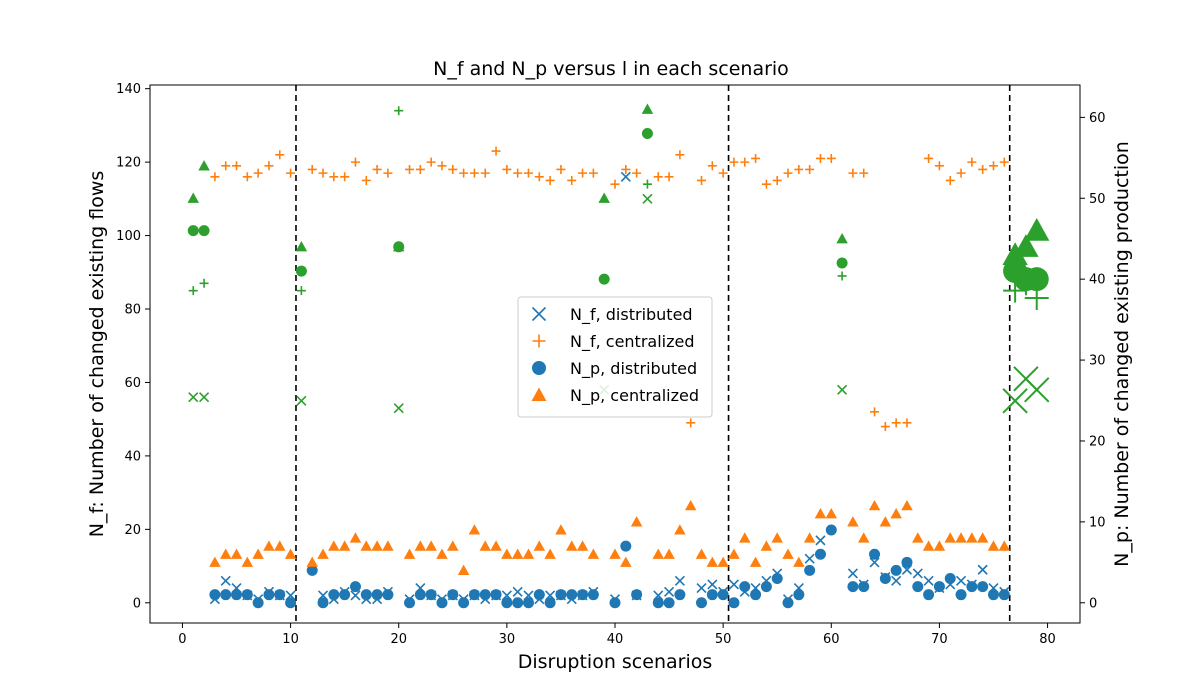 The width and height of the screenshot is (1200, 700). Describe the element at coordinates (1097, 441) in the screenshot. I see `y-right-tick-label: 20` at that location.